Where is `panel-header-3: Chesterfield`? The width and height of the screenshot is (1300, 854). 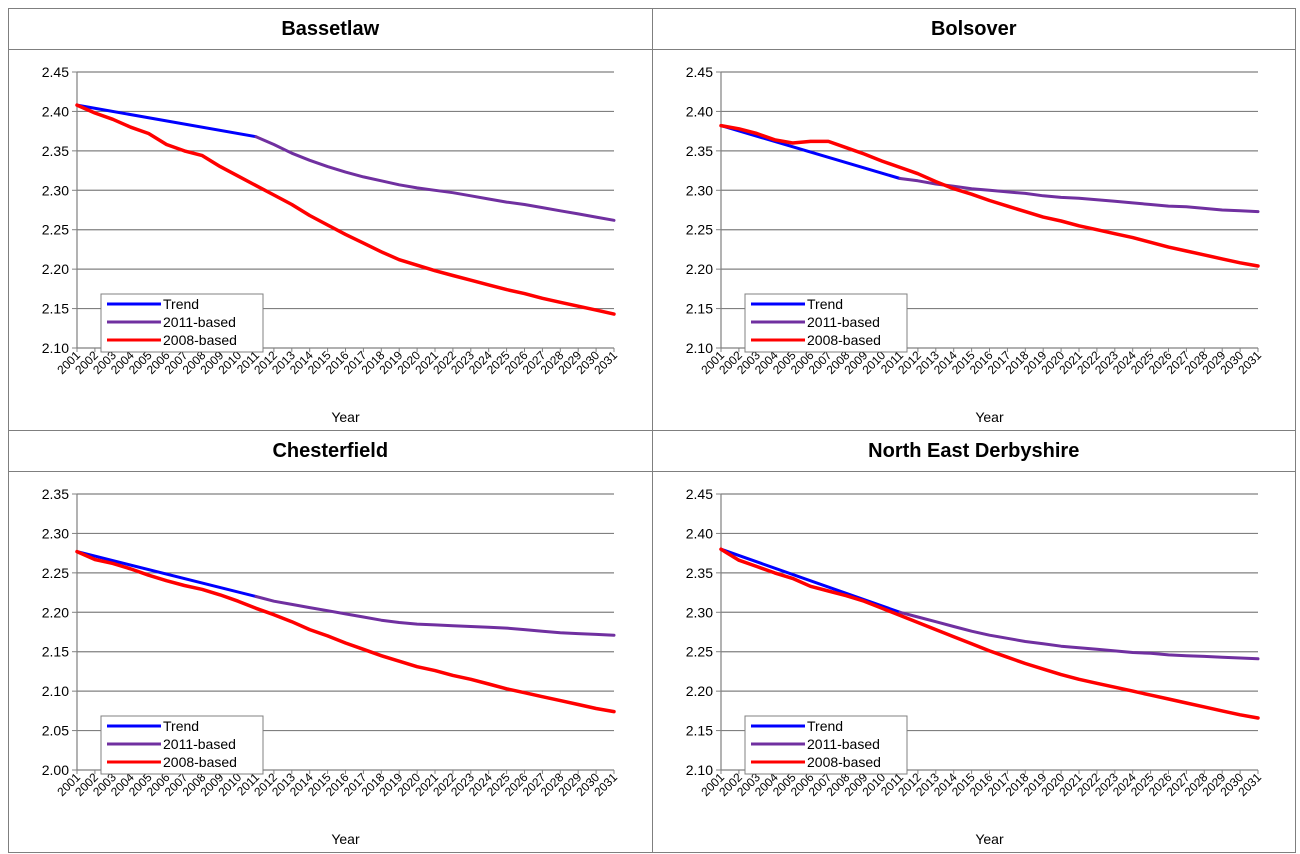 panel-header-3: Chesterfield is located at coordinates (330, 451).